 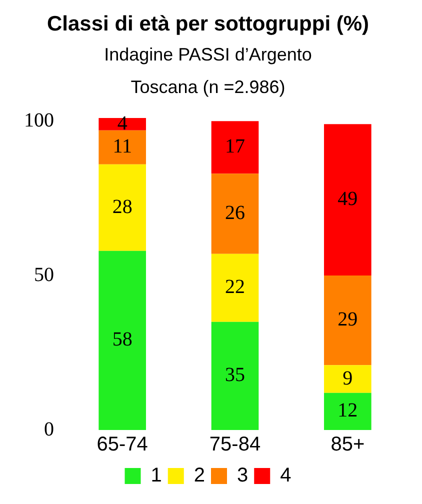 I want to click on x-tick-label: 85+, so click(x=347, y=445).